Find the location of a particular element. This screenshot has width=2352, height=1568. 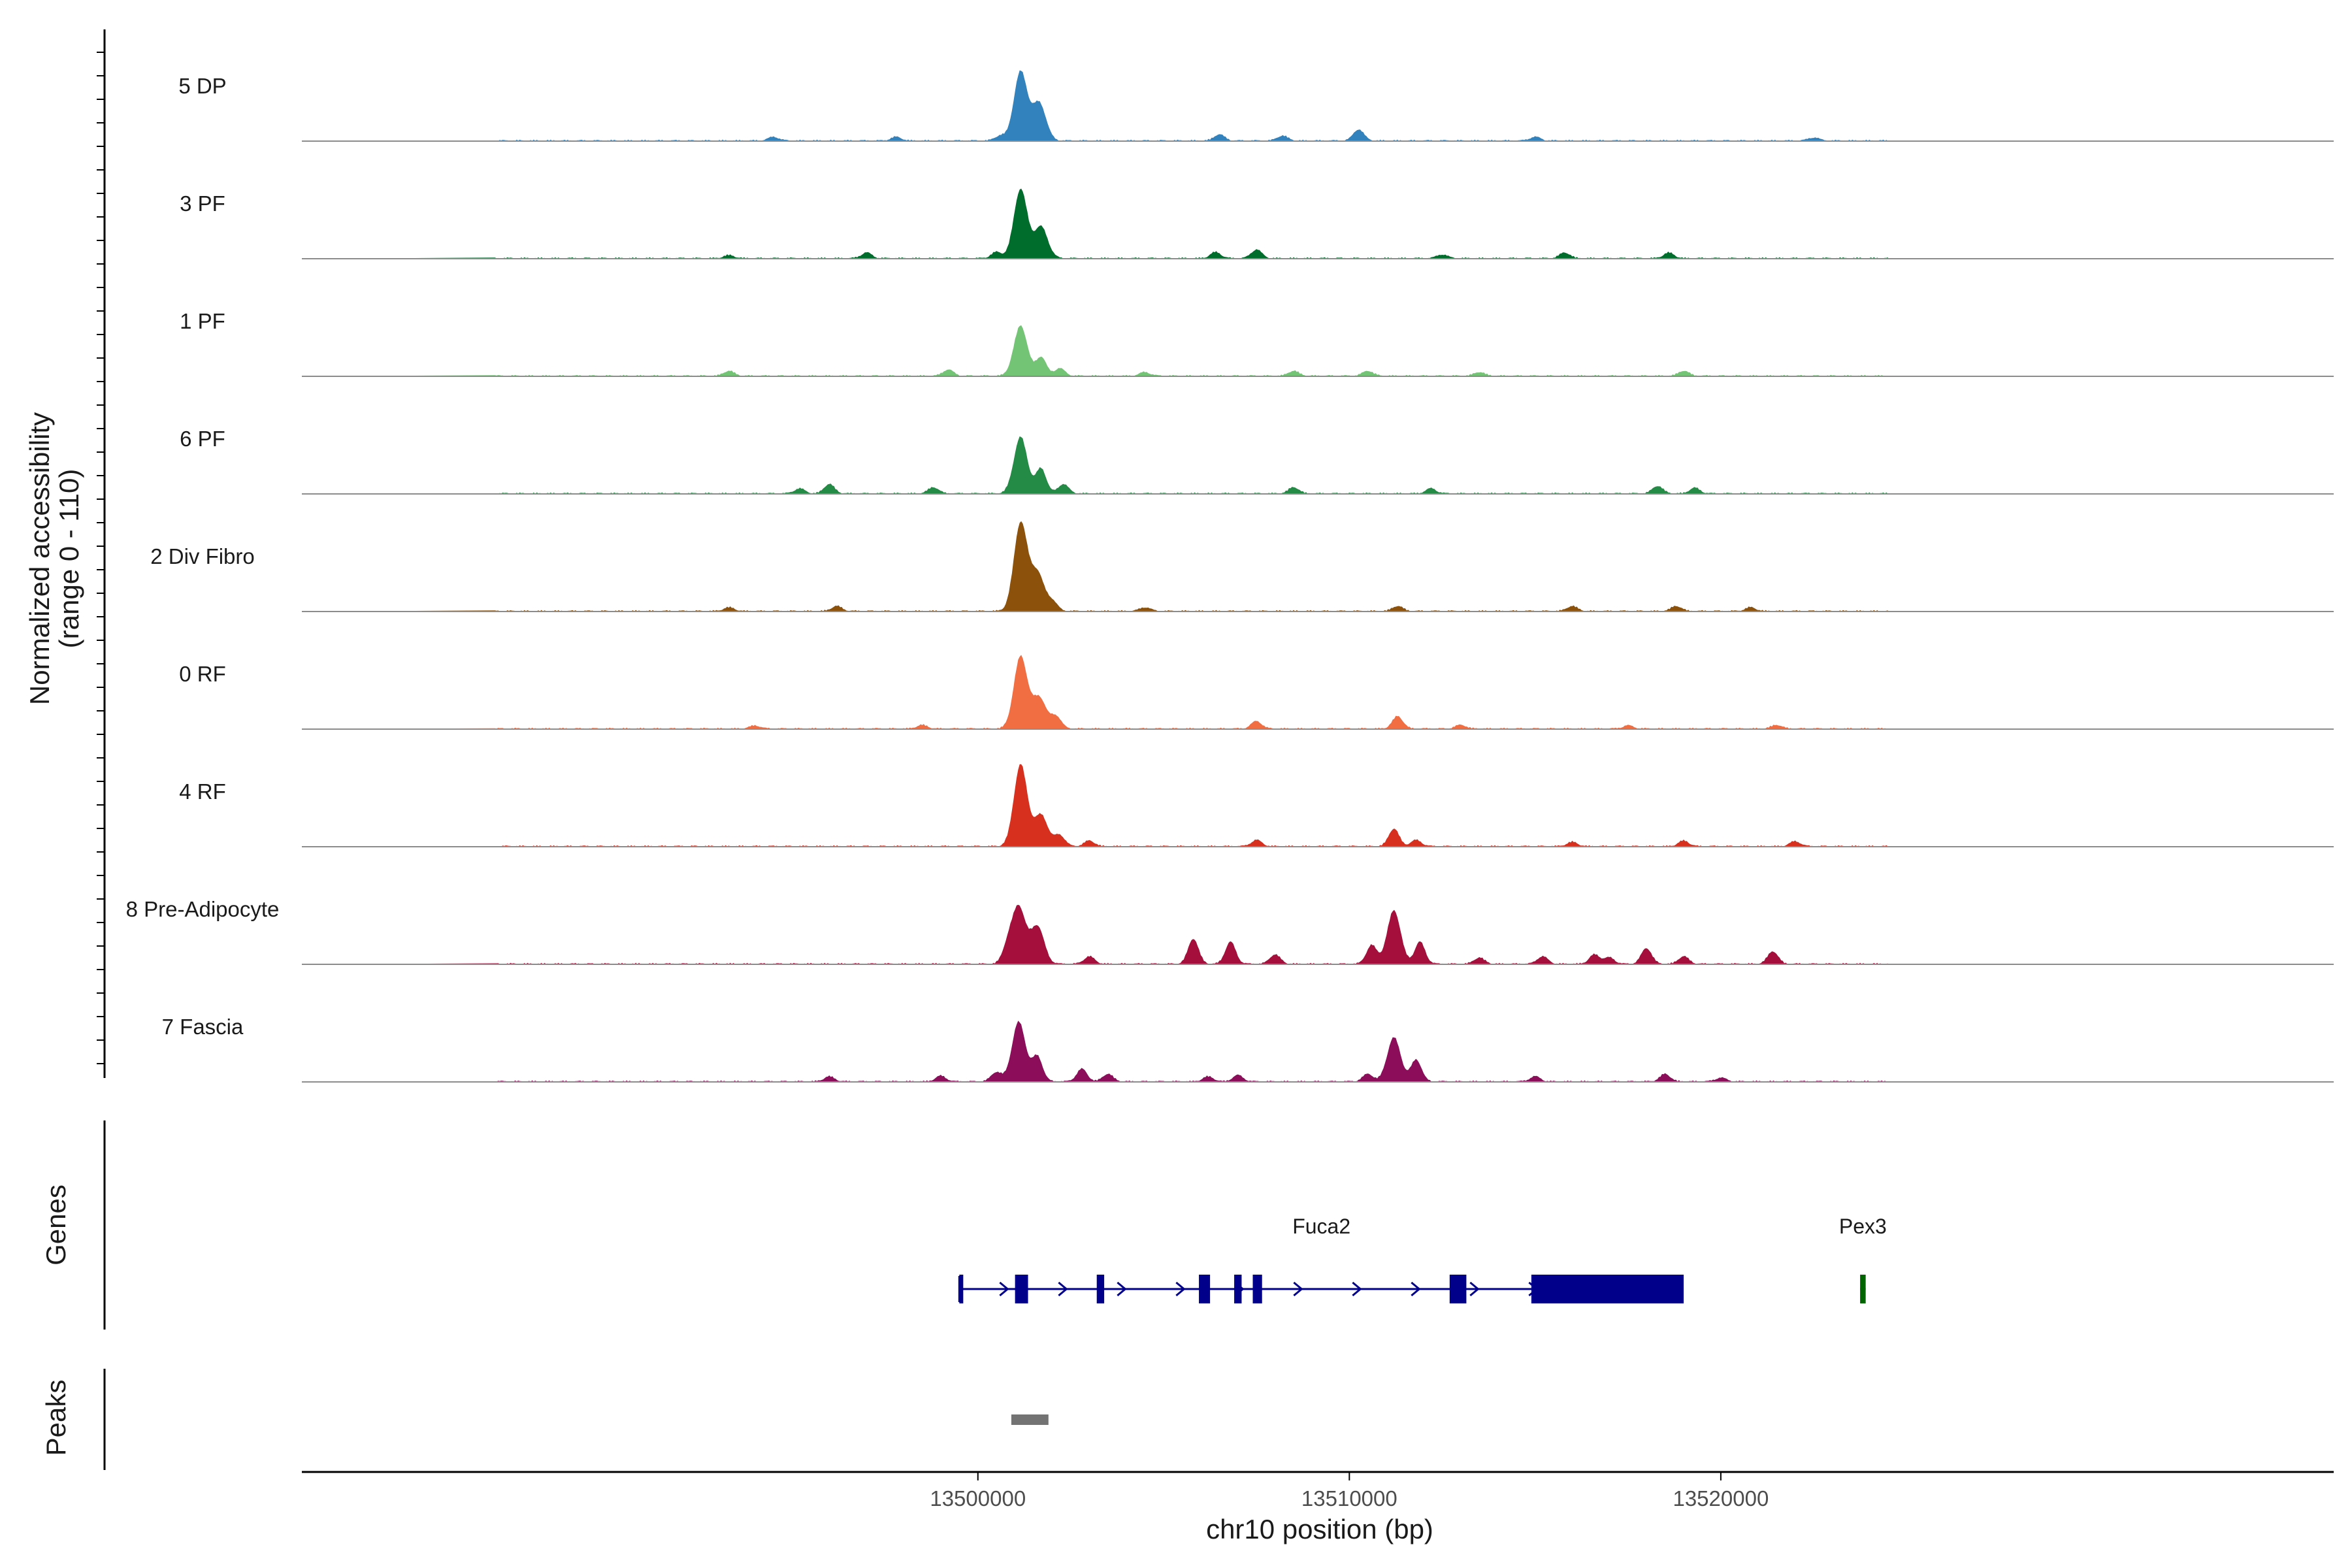

peaks-panel is located at coordinates (576, 1419).